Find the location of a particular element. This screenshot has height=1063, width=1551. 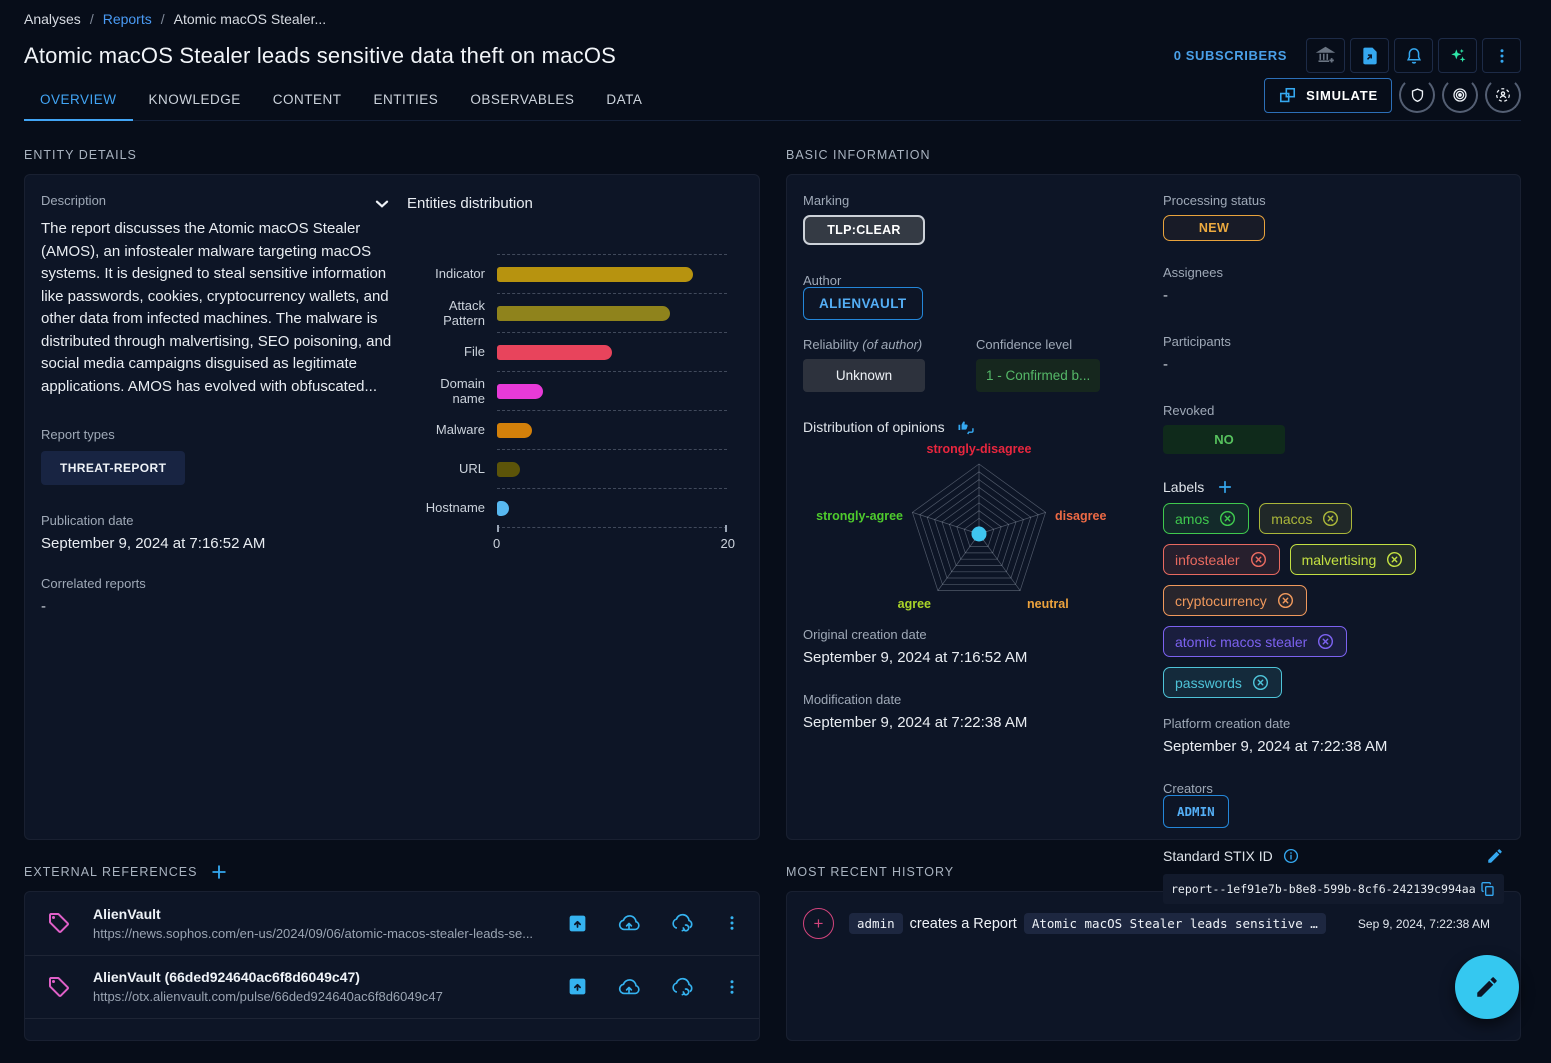

bar-domain-name is located at coordinates (520, 391).